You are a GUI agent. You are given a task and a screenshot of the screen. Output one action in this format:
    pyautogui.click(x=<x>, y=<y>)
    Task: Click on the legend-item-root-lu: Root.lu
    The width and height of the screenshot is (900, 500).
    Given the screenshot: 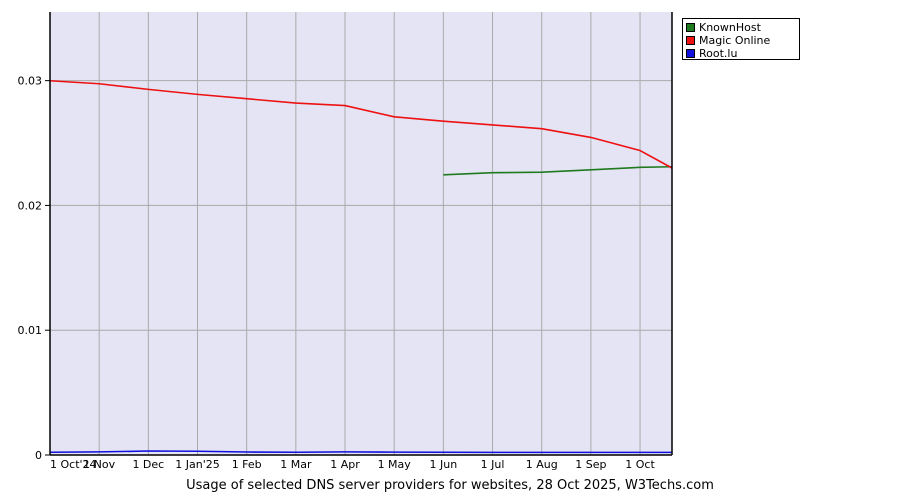 What is the action you would take?
    pyautogui.click(x=741, y=53)
    